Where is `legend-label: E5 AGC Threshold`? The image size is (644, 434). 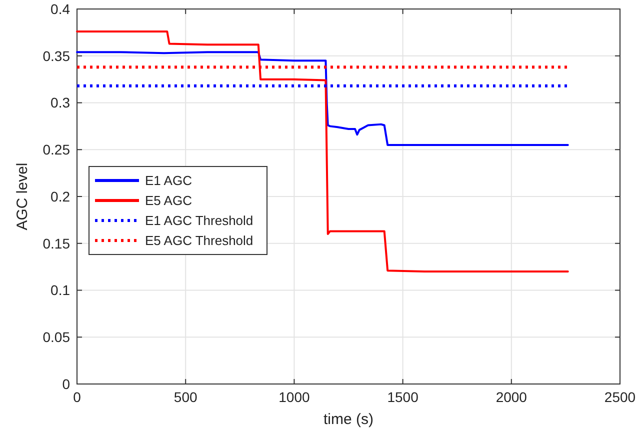 legend-label: E5 AGC Threshold is located at coordinates (199, 240).